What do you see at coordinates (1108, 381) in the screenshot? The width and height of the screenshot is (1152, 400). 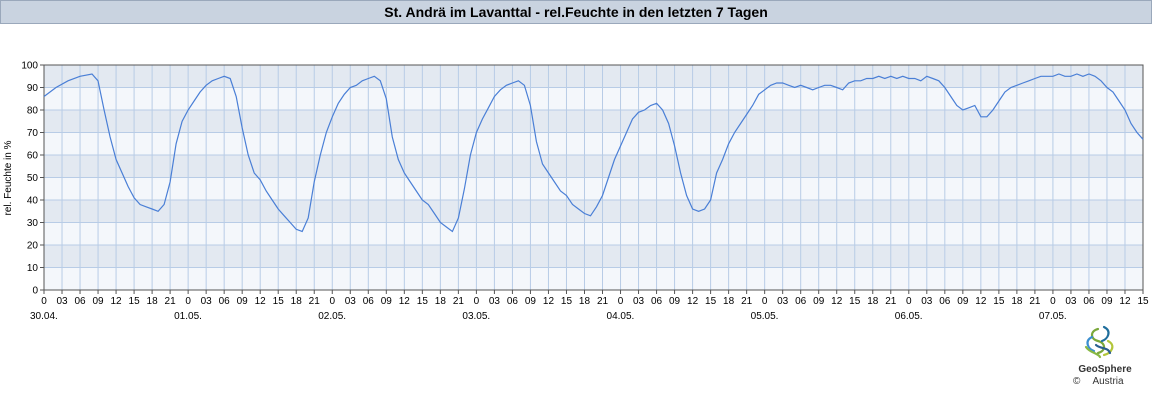 I see `logo-subtitle: Austria` at bounding box center [1108, 381].